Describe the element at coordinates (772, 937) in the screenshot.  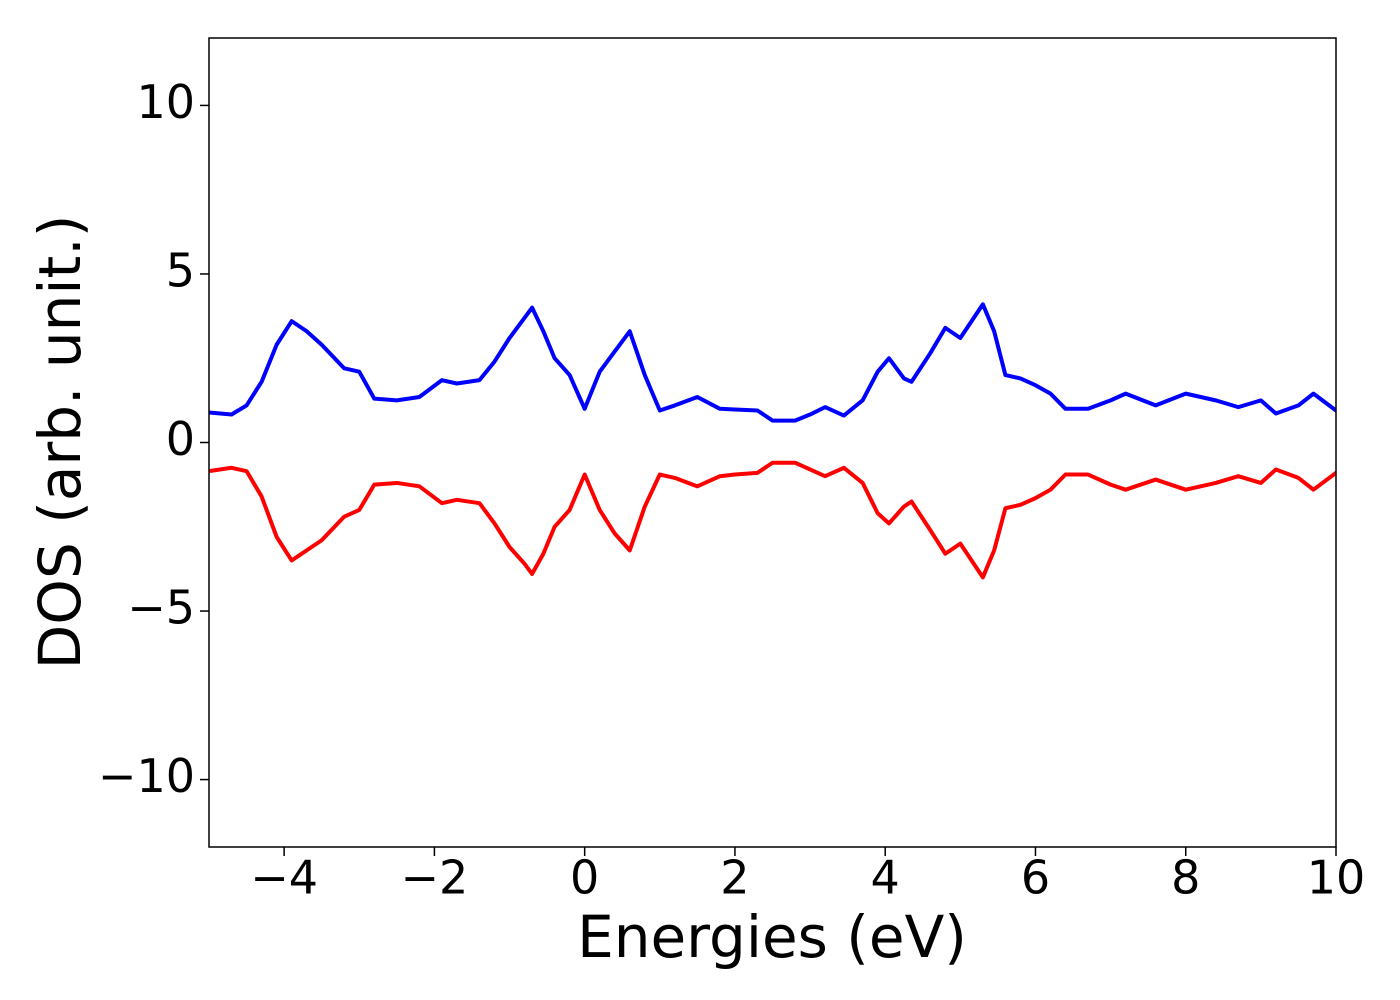
I see `x-axis-label: Energies (eV)` at that location.